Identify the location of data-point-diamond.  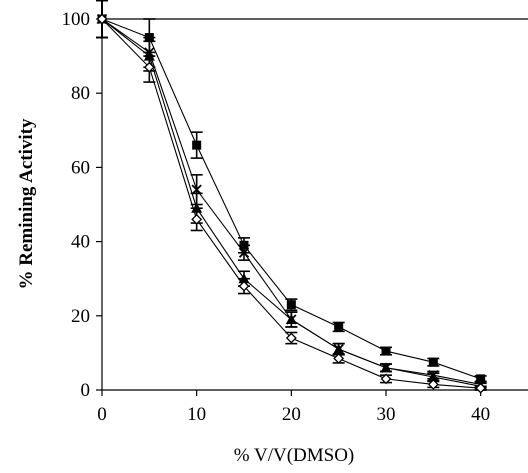
(480, 388).